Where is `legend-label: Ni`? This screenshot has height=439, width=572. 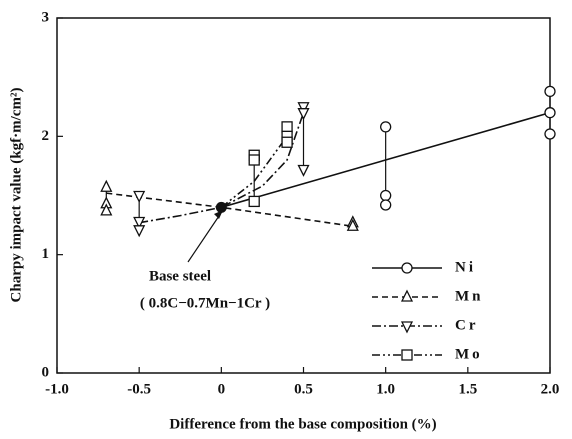
legend-label: Ni is located at coordinates (465, 267).